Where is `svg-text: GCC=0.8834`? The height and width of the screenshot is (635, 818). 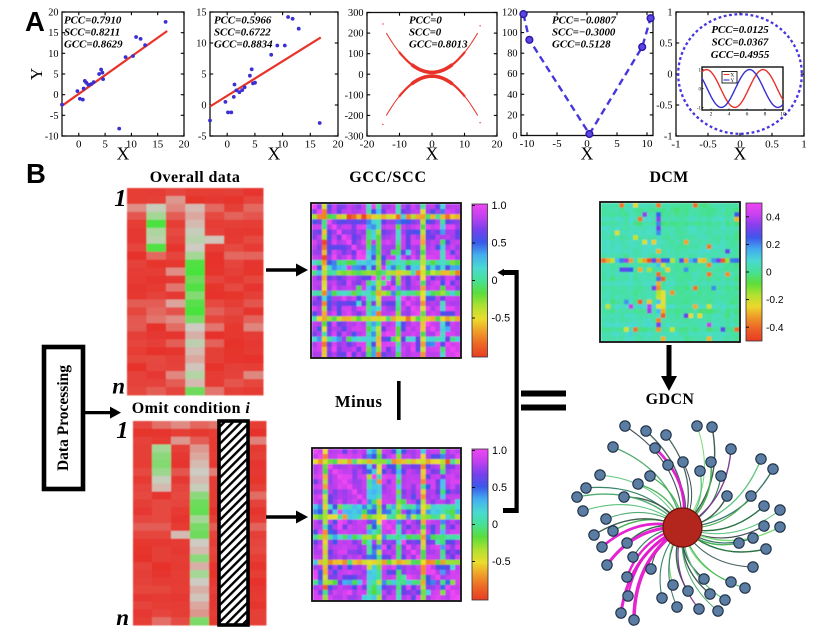 svg-text: GCC=0.8834 is located at coordinates (243, 45).